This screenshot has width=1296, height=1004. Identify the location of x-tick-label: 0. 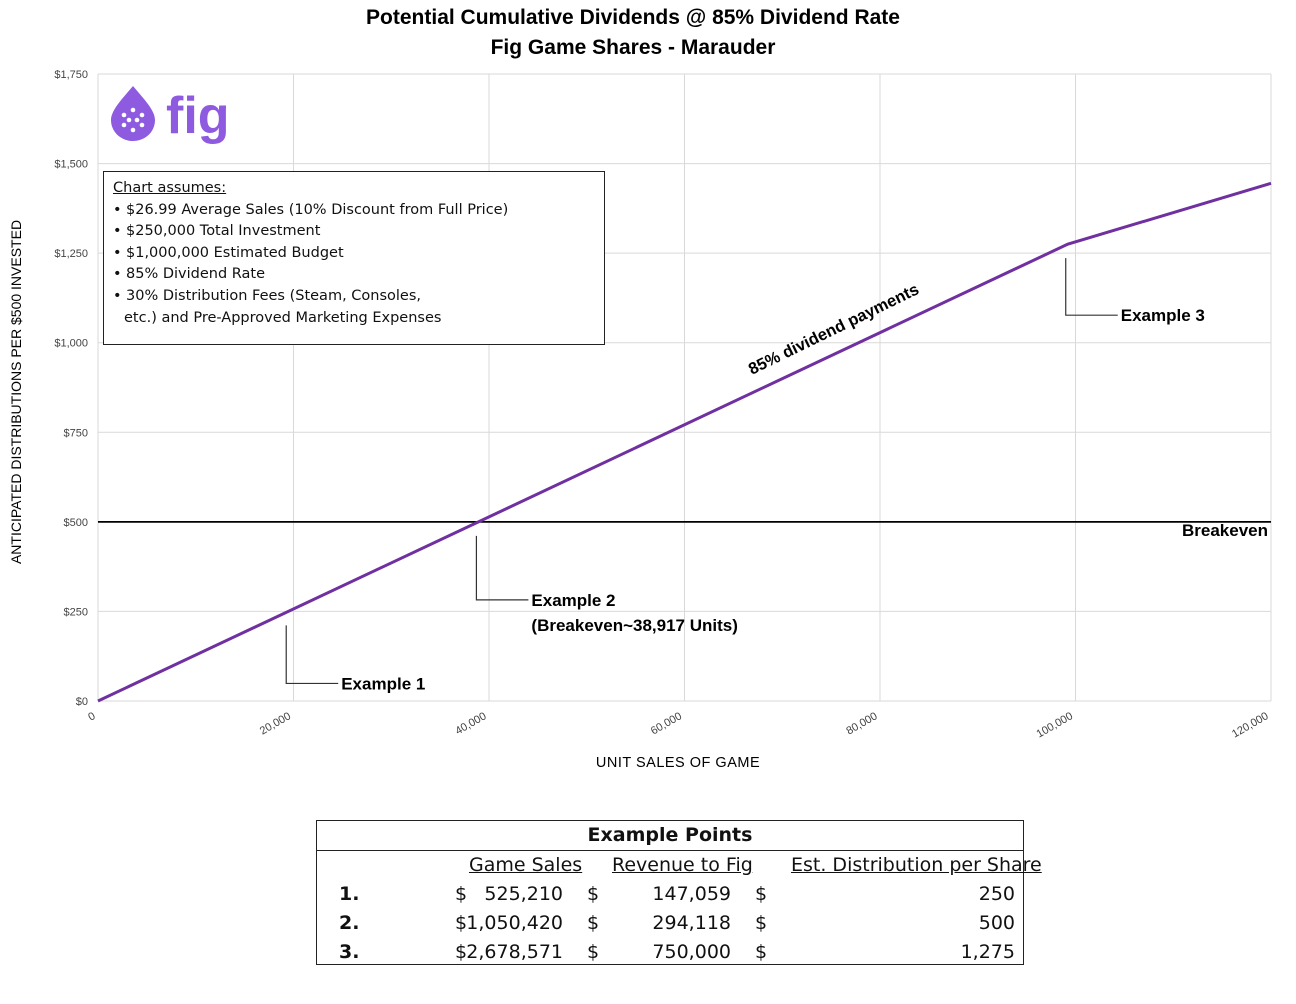
(91, 716).